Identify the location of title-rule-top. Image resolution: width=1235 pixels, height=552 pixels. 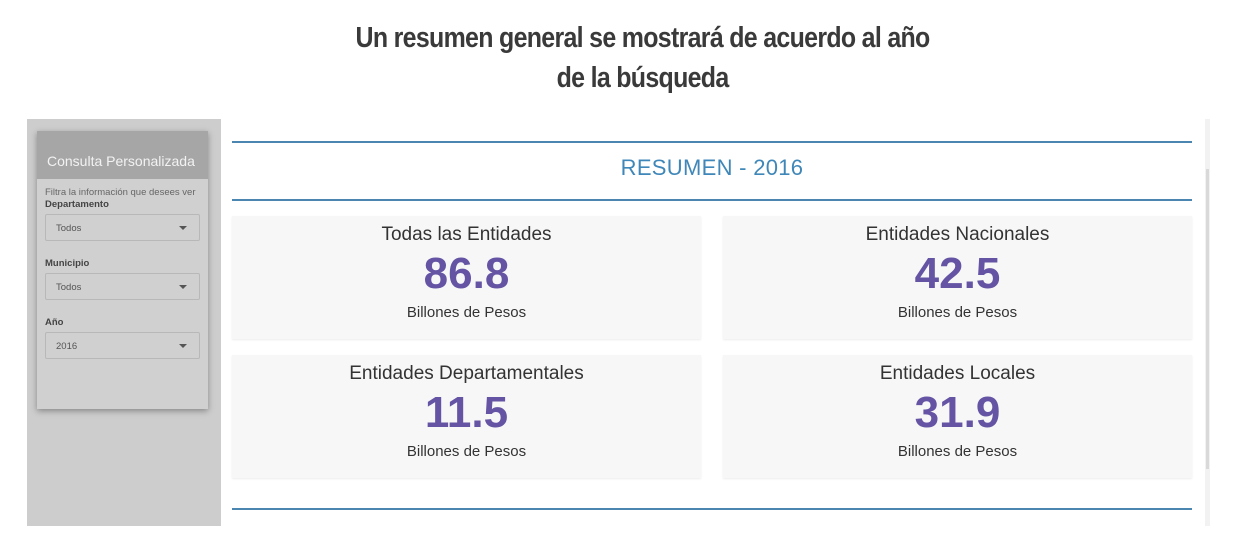
(712, 142).